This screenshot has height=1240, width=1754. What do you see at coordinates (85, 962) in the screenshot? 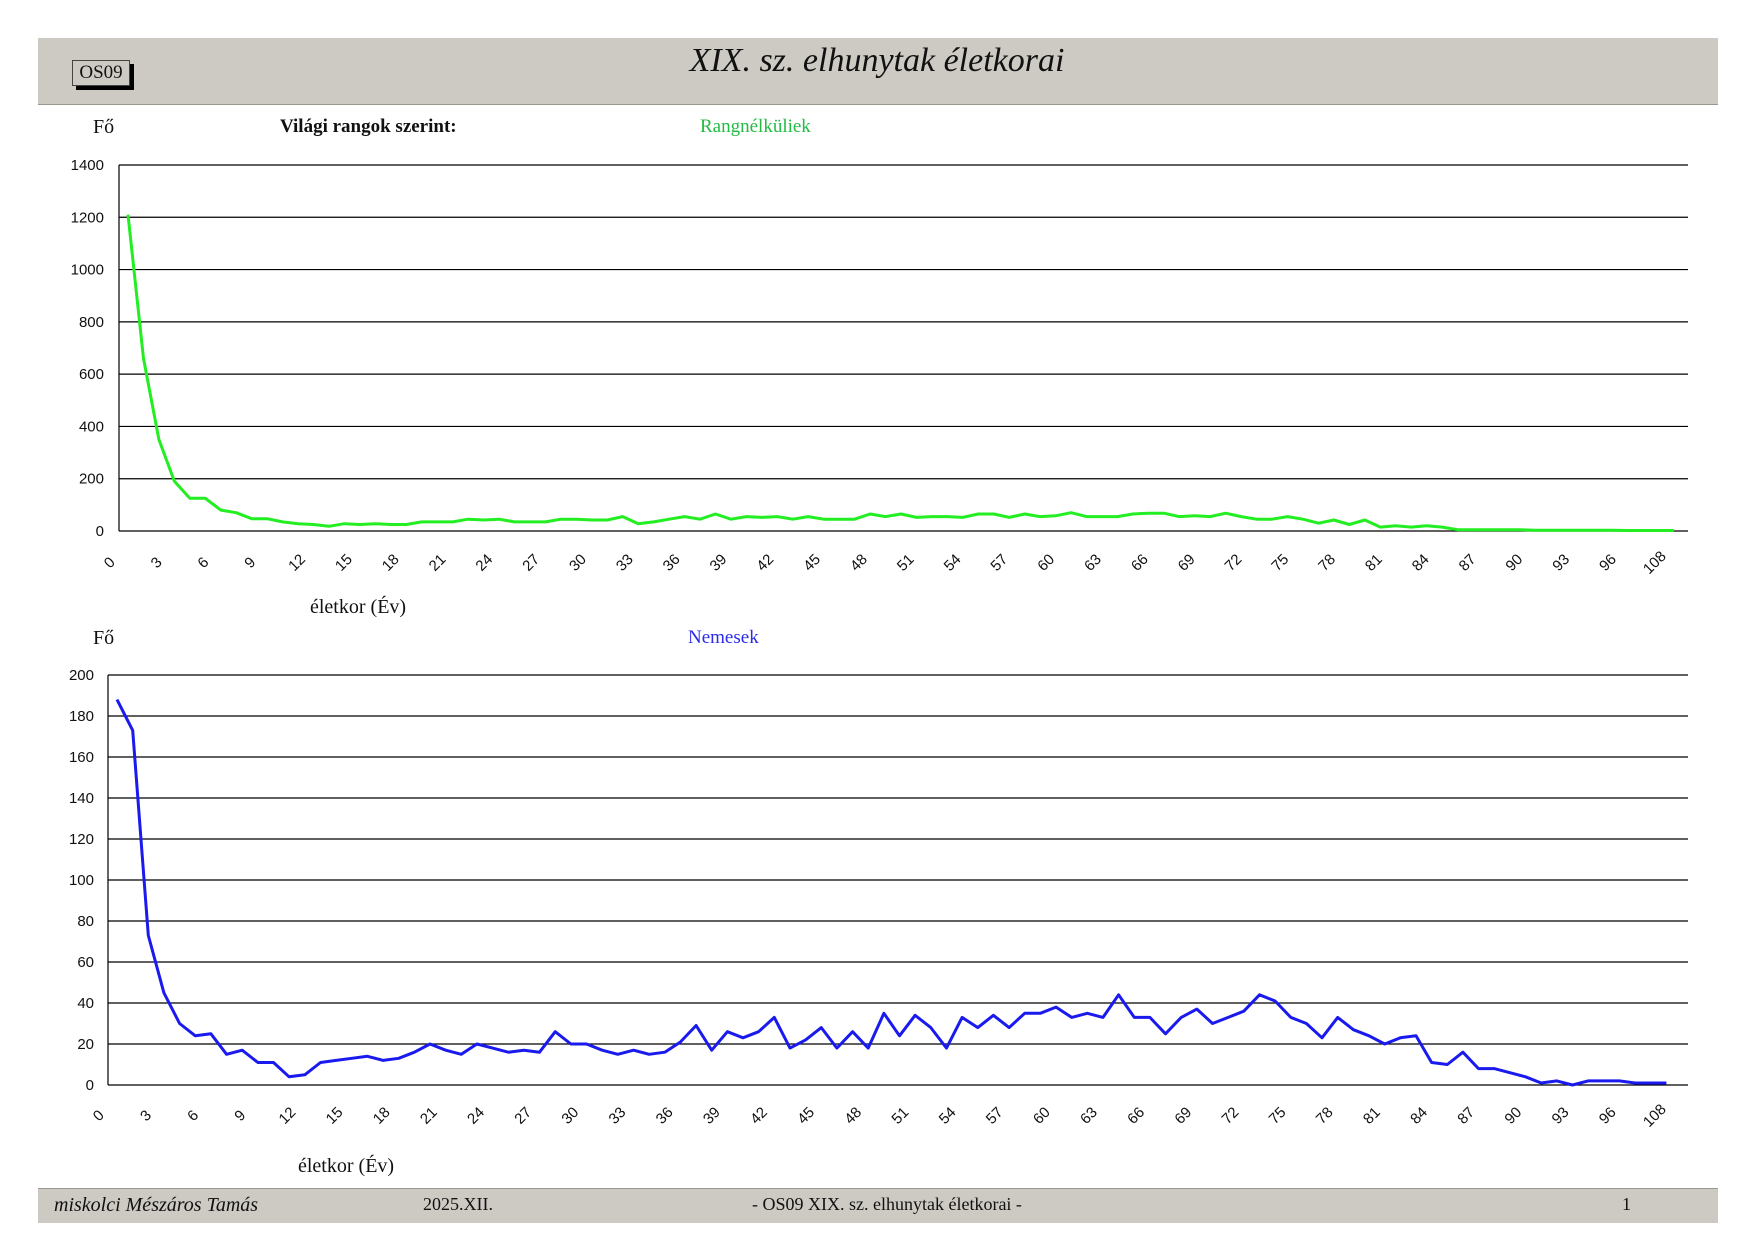
I see `y-tick-label: 60` at bounding box center [85, 962].